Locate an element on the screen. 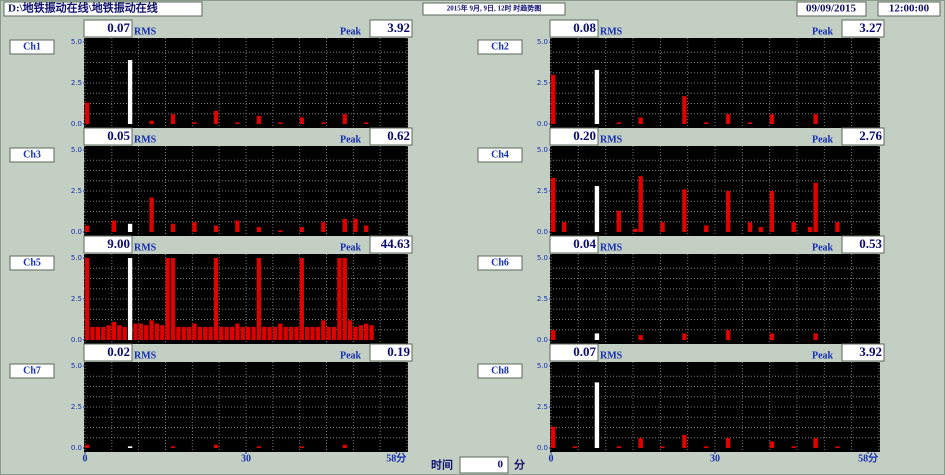 The image size is (945, 475). rms-value: 9.00 is located at coordinates (118, 243).